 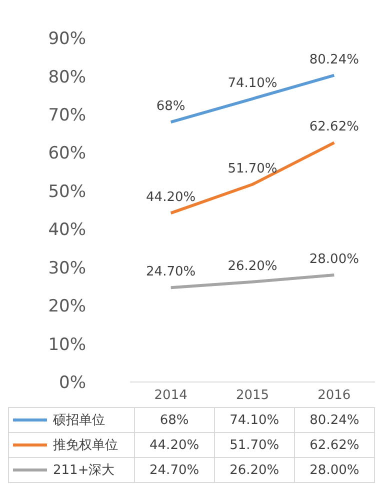 I want to click on text: 24.70%, so click(x=171, y=272).